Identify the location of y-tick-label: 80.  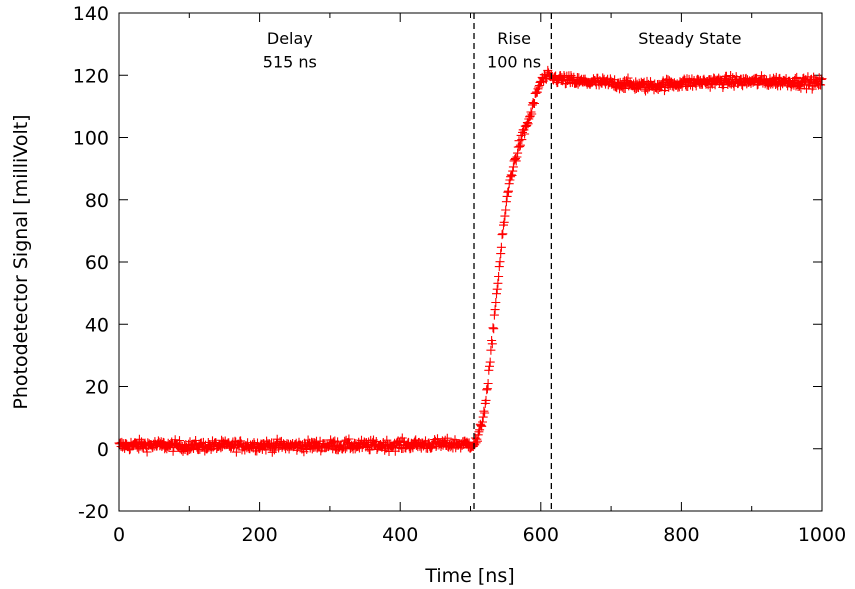
(97, 201).